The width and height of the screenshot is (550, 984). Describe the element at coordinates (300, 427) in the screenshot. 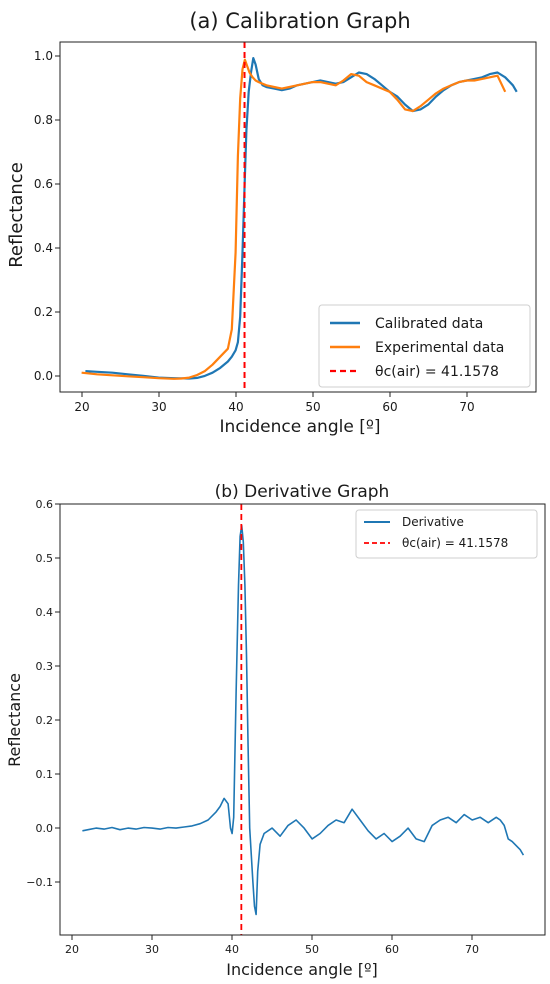

I see `panel-a-xlabel: Incidence angle [º]` at that location.